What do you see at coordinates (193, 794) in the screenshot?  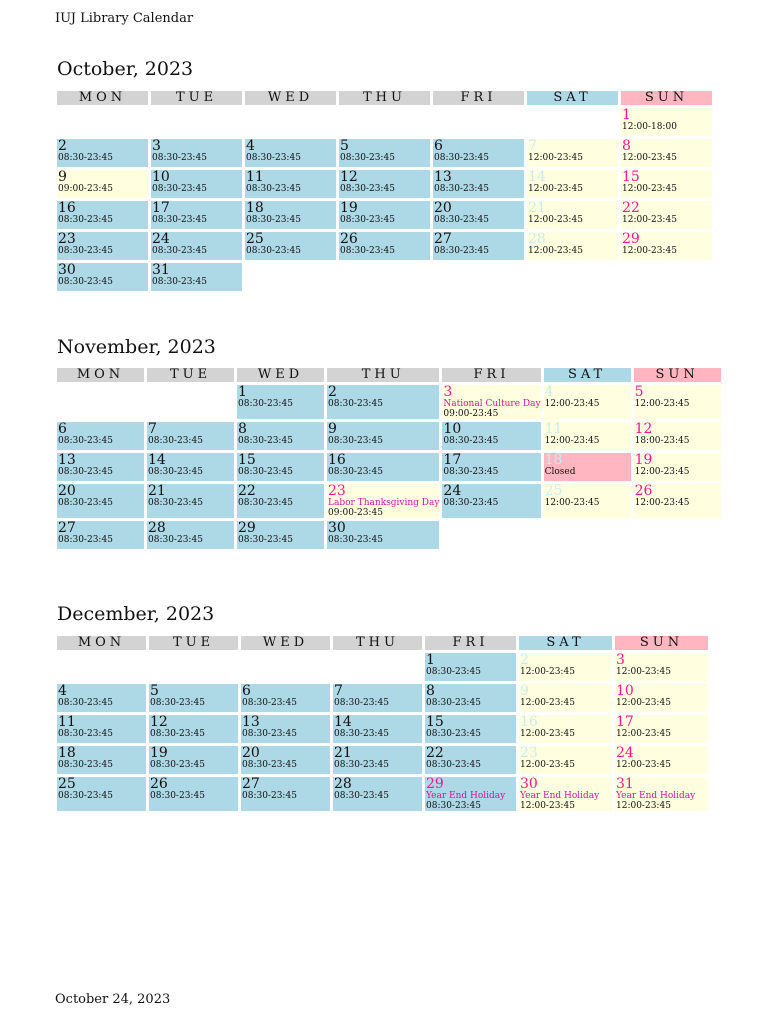 I see `day-cell: 26 08:30-23:45` at bounding box center [193, 794].